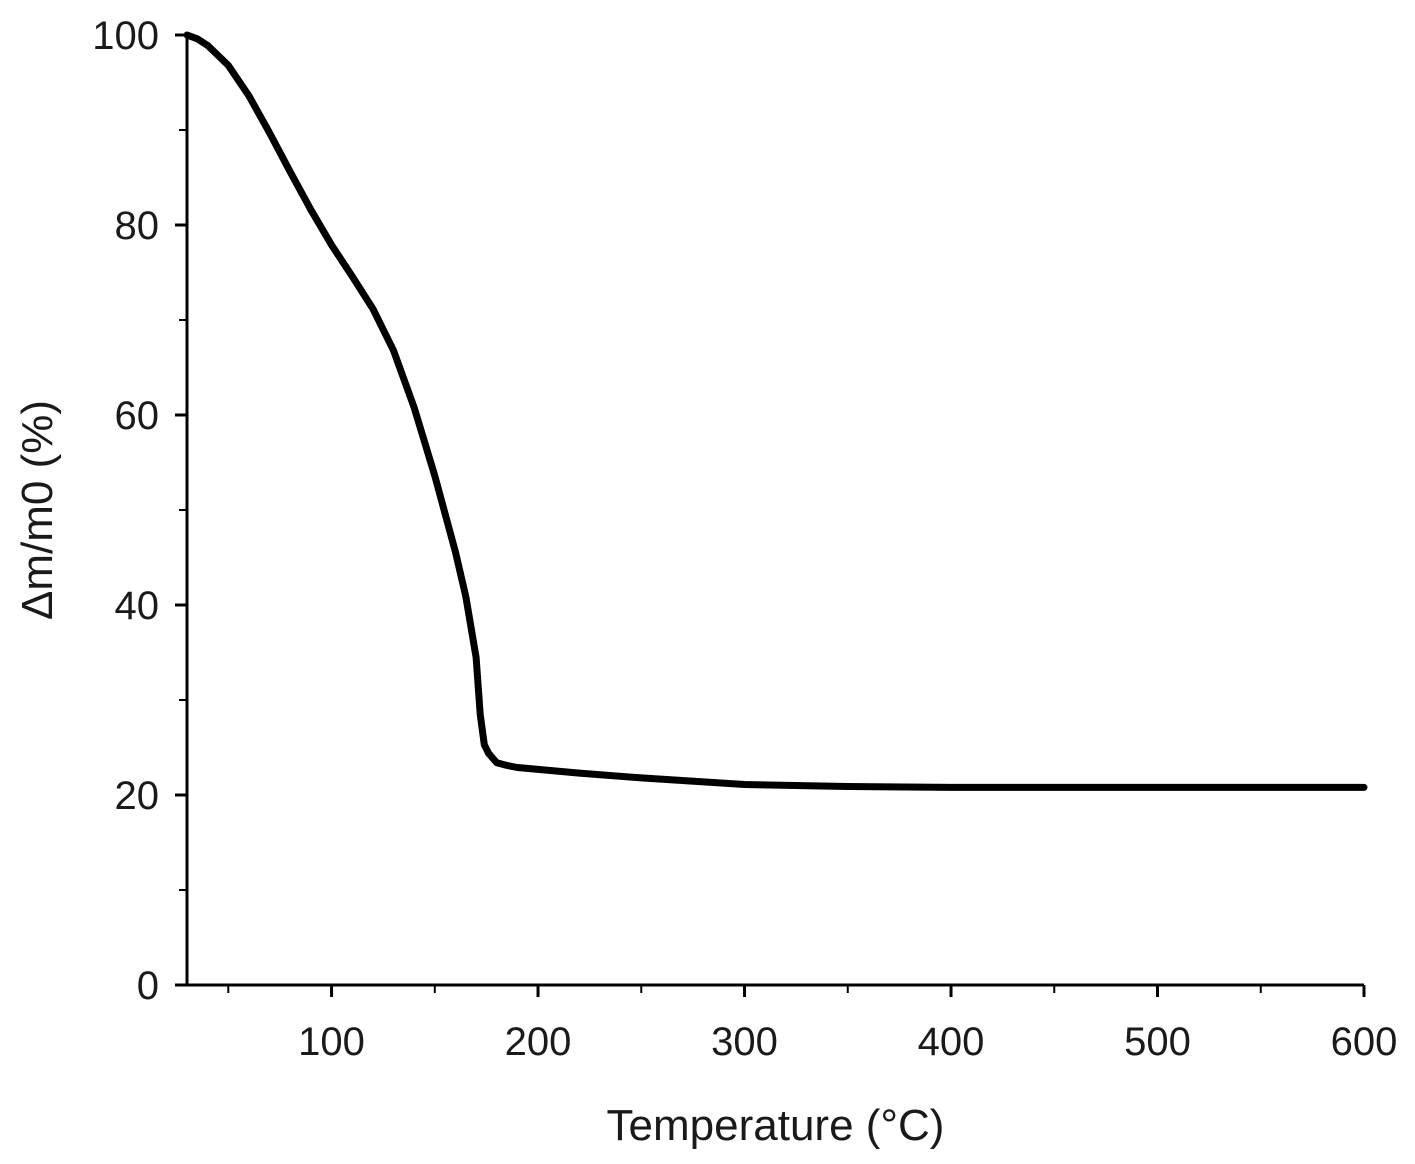 The image size is (1415, 1164). Describe the element at coordinates (951, 1042) in the screenshot. I see `x-tick-label: 400` at that location.